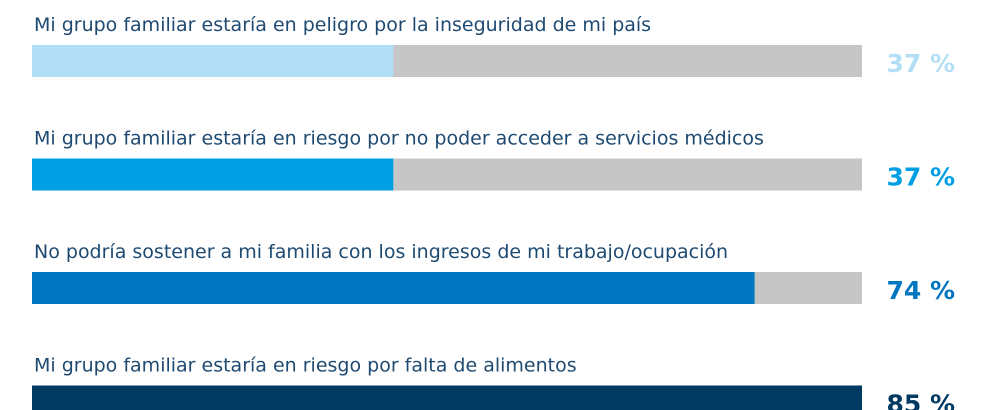 The width and height of the screenshot is (999, 410). I want to click on value-label: 74 %, so click(920, 290).